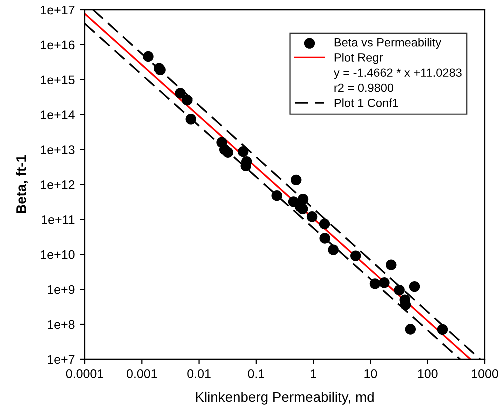 This screenshot has width=500, height=417. I want to click on x-tick-label: 0.1, so click(256, 374).